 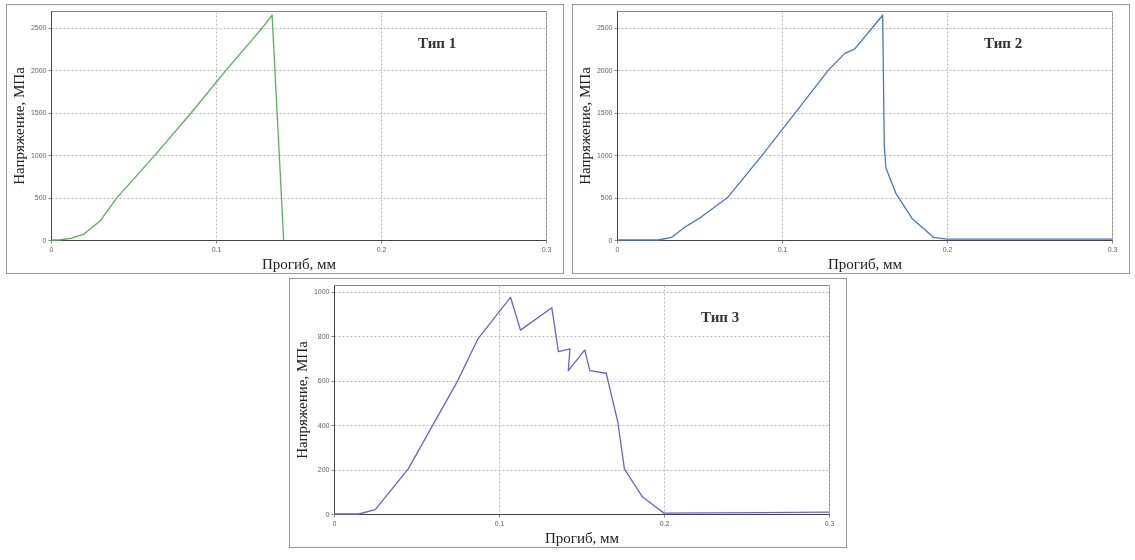 What do you see at coordinates (719, 317) in the screenshot?
I see `annotation: Тип 3` at bounding box center [719, 317].